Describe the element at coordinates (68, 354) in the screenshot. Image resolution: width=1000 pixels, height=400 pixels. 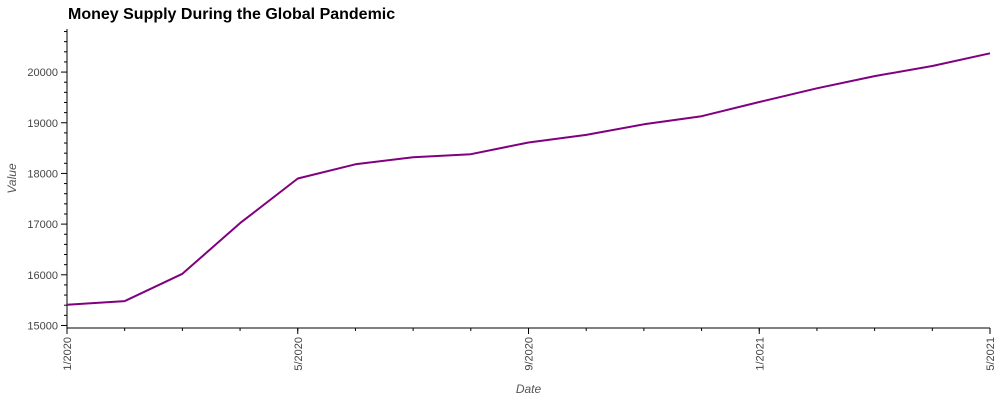
I see `x-tick-label: 1/2020` at that location.